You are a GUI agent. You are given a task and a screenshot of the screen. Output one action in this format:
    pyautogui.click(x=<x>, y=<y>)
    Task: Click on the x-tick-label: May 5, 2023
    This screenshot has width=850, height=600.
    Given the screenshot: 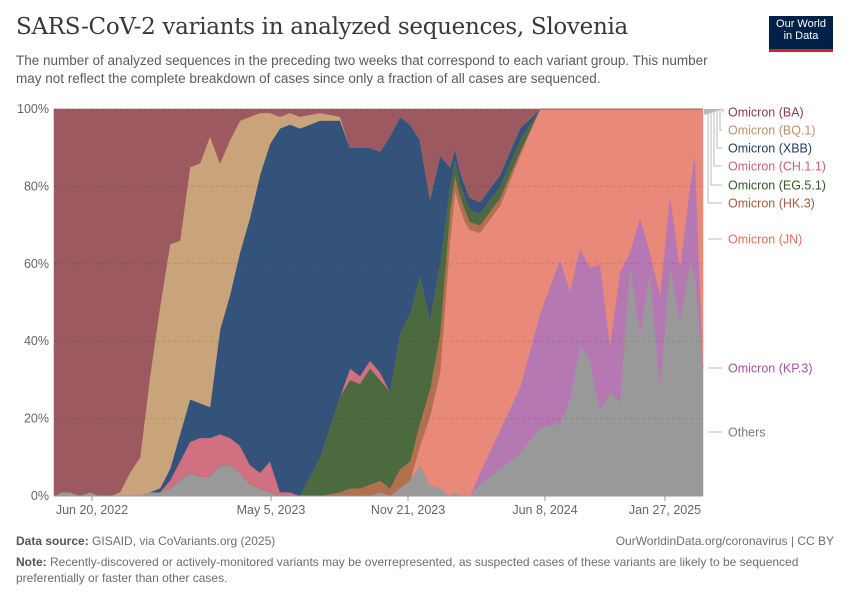 What is the action you would take?
    pyautogui.click(x=271, y=510)
    